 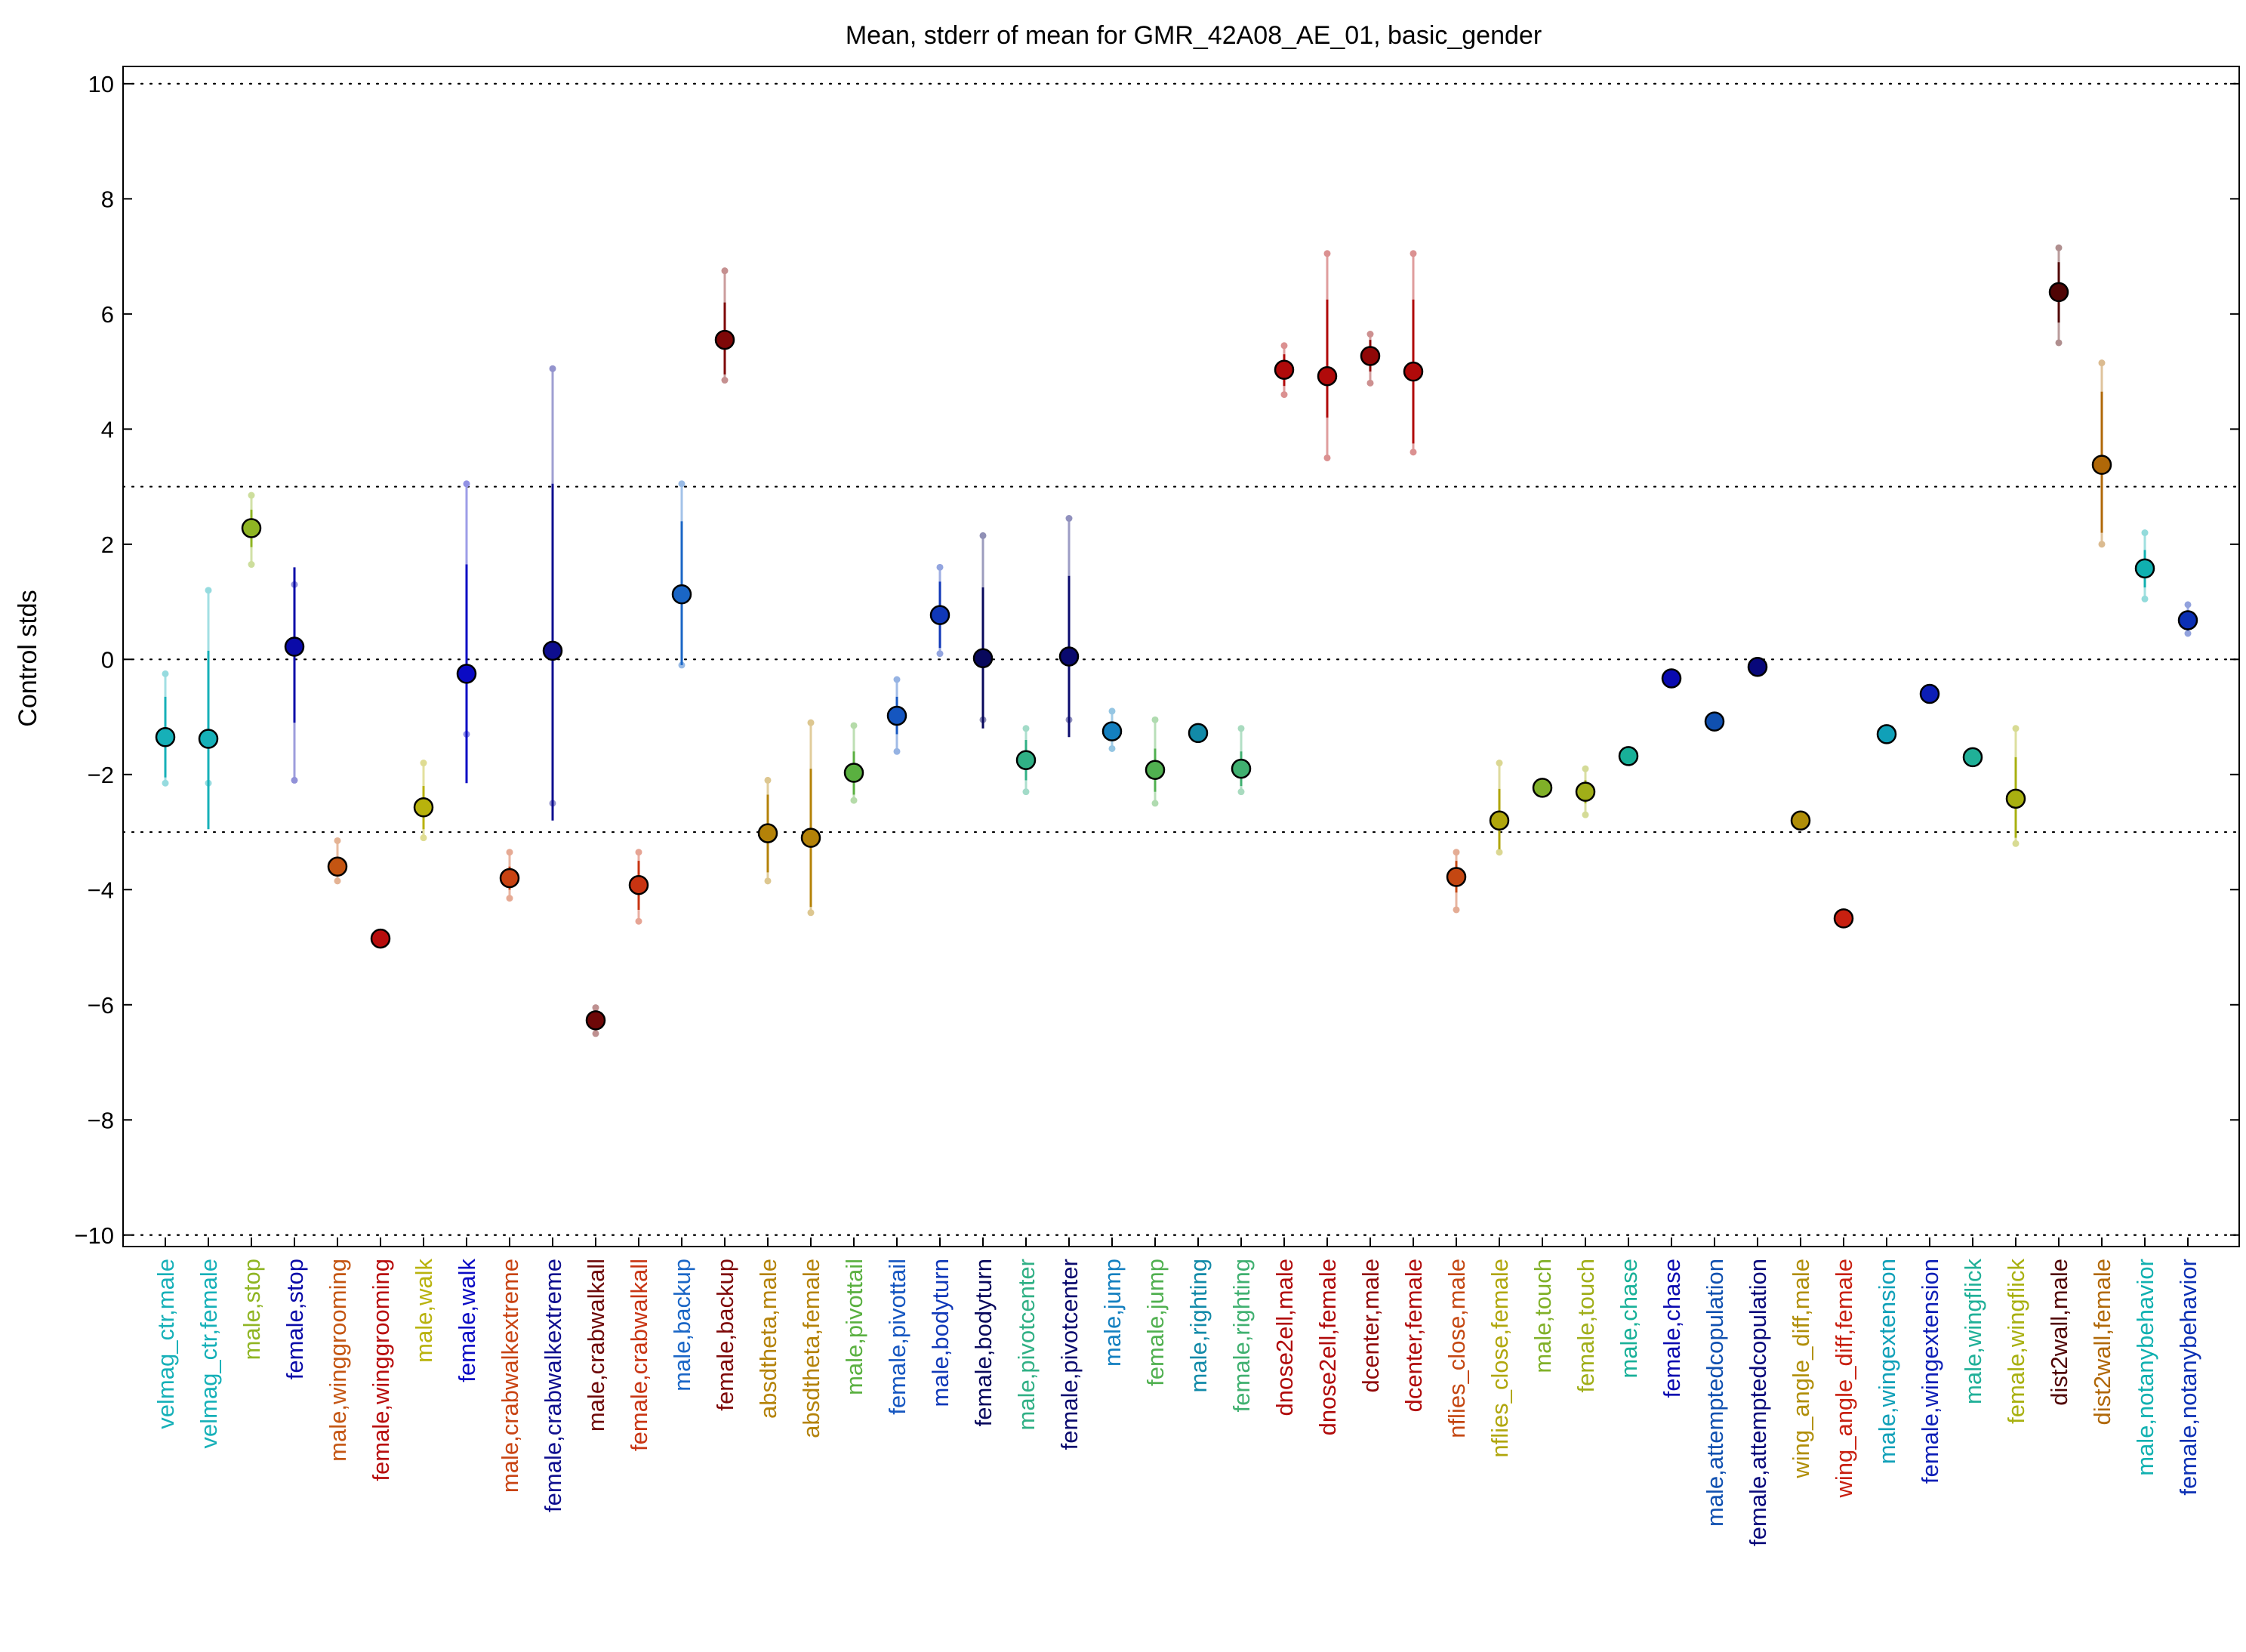 I want to click on x-category-label-2: male,stop, so click(x=252, y=1309).